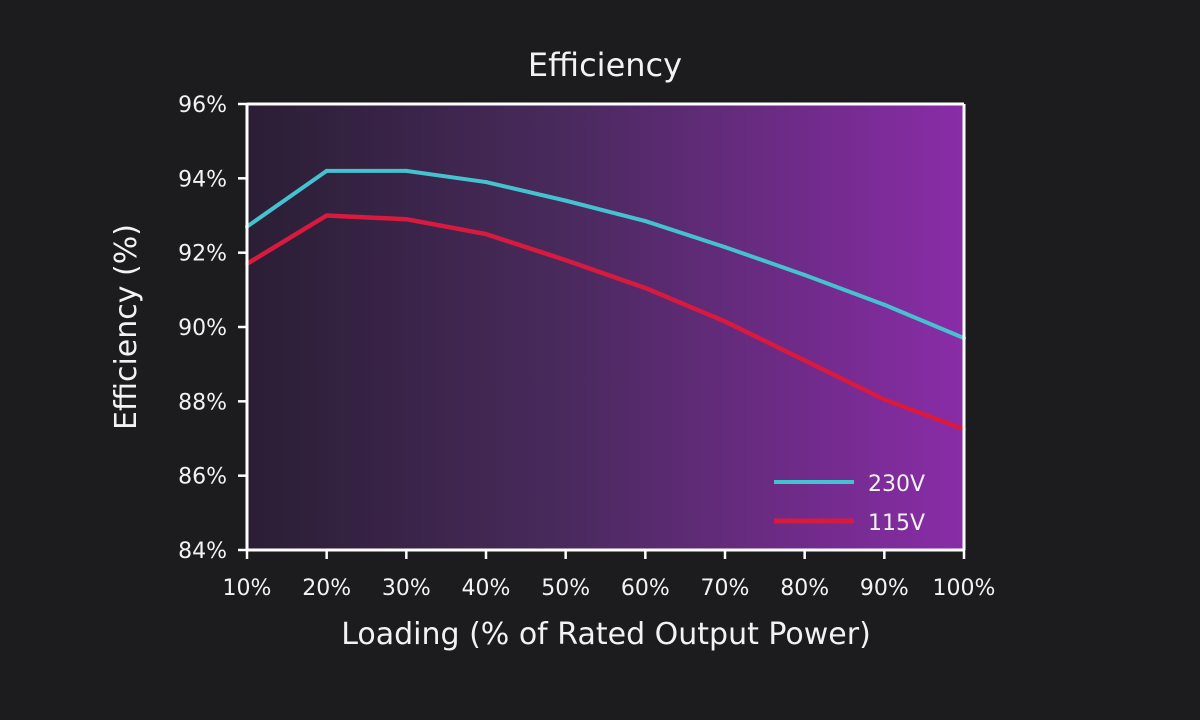 Image resolution: width=1200 pixels, height=720 pixels. Describe the element at coordinates (202, 105) in the screenshot. I see `y-tick-label: 96%` at that location.